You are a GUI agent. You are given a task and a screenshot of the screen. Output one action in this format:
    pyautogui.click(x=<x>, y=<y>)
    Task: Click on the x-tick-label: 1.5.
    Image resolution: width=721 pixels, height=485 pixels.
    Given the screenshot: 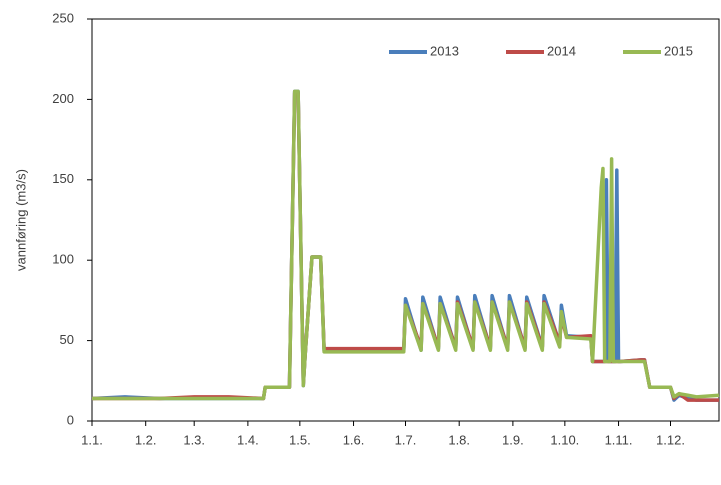 What is the action you would take?
    pyautogui.click(x=300, y=439)
    